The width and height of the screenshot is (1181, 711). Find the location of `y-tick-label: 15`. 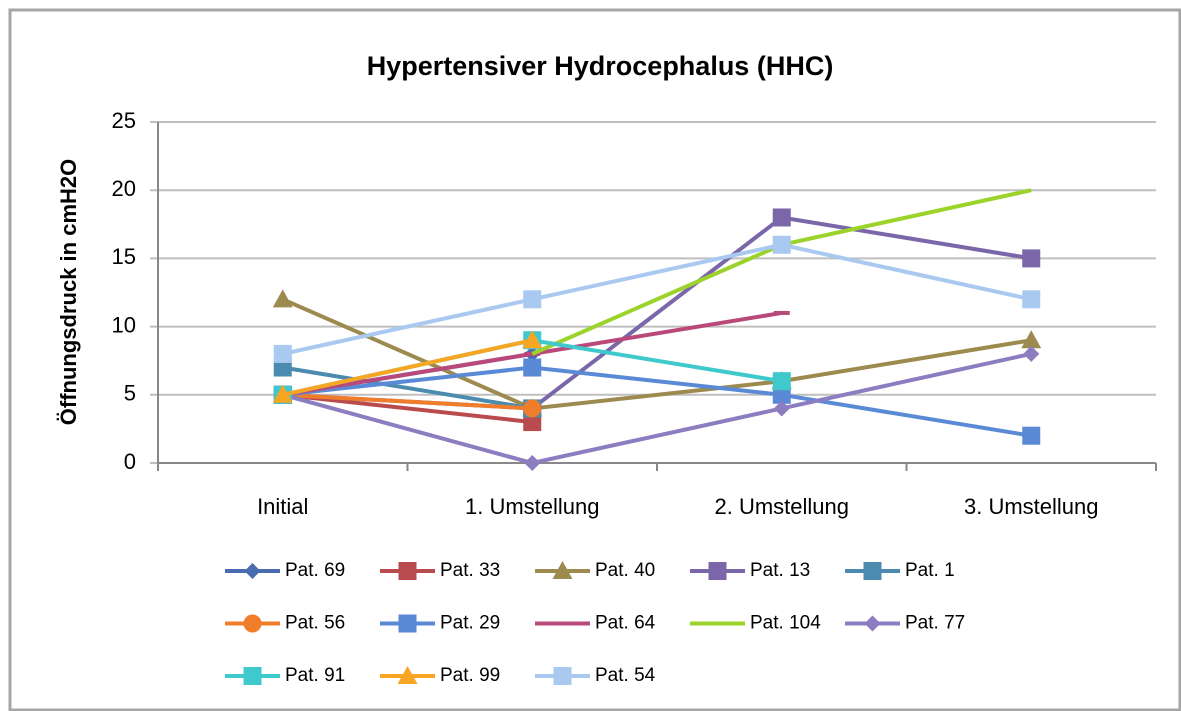

y-tick-label: 15 is located at coordinates (124, 256).